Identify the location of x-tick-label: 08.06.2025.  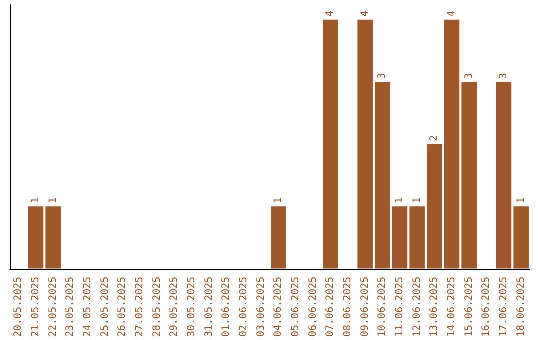
(348, 307).